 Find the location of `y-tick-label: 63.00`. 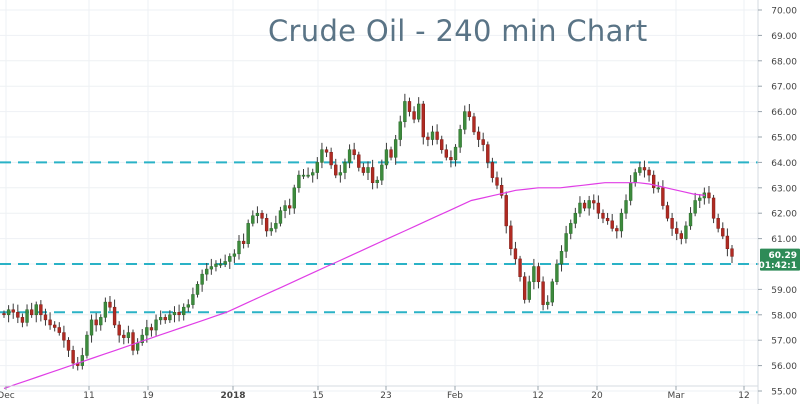

y-tick-label: 63.00 is located at coordinates (784, 189).